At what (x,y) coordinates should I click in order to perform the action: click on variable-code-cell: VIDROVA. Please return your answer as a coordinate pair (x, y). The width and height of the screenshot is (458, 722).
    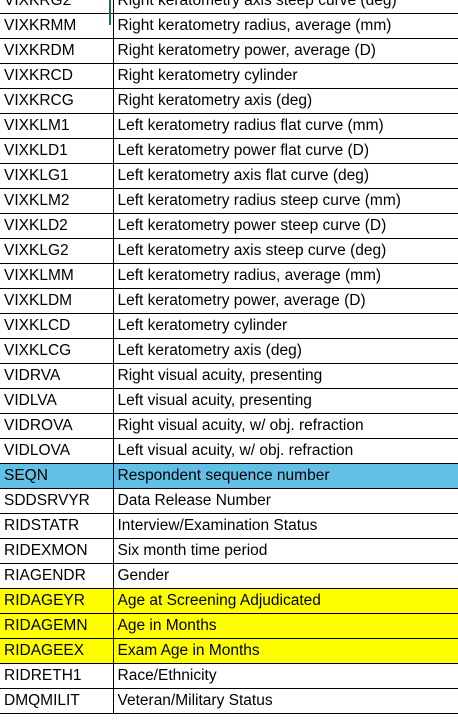
    Looking at the image, I should click on (57, 426).